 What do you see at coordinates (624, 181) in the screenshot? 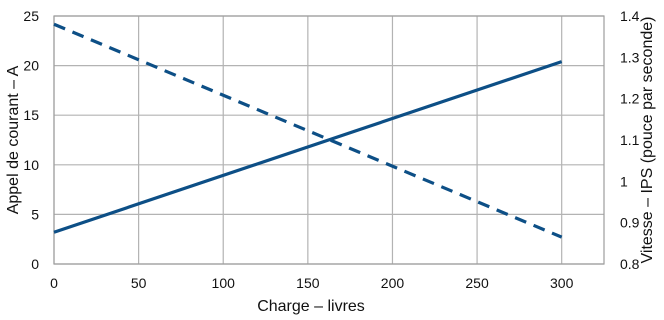
I see `y2-tick-label: 1` at bounding box center [624, 181].